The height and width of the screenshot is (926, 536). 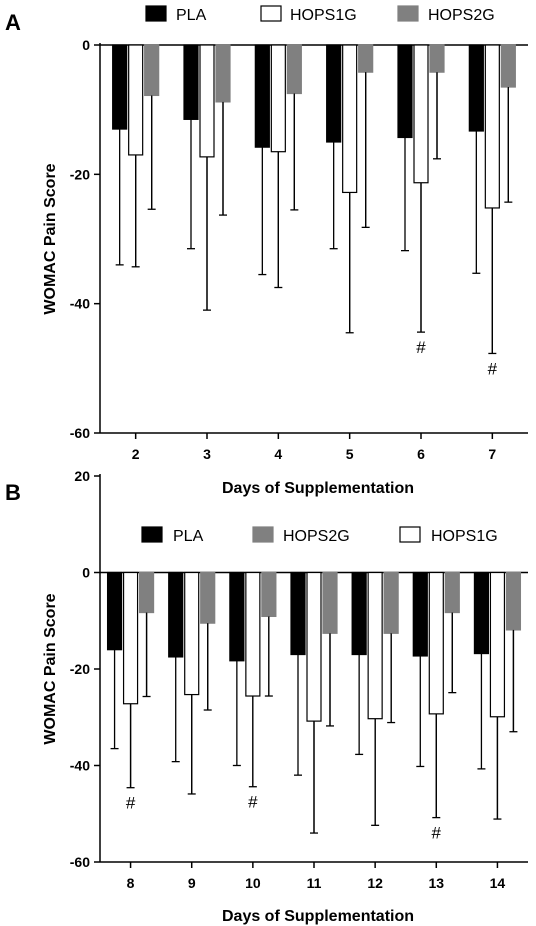 I want to click on legend: PLA HOPS2G HOPS1G, so click(x=319, y=535).